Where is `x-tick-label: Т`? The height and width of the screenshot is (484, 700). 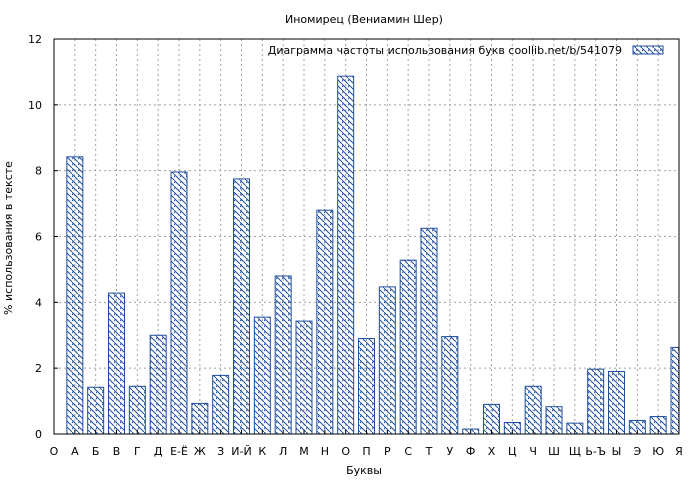
x-tick-label: Т is located at coordinates (429, 451).